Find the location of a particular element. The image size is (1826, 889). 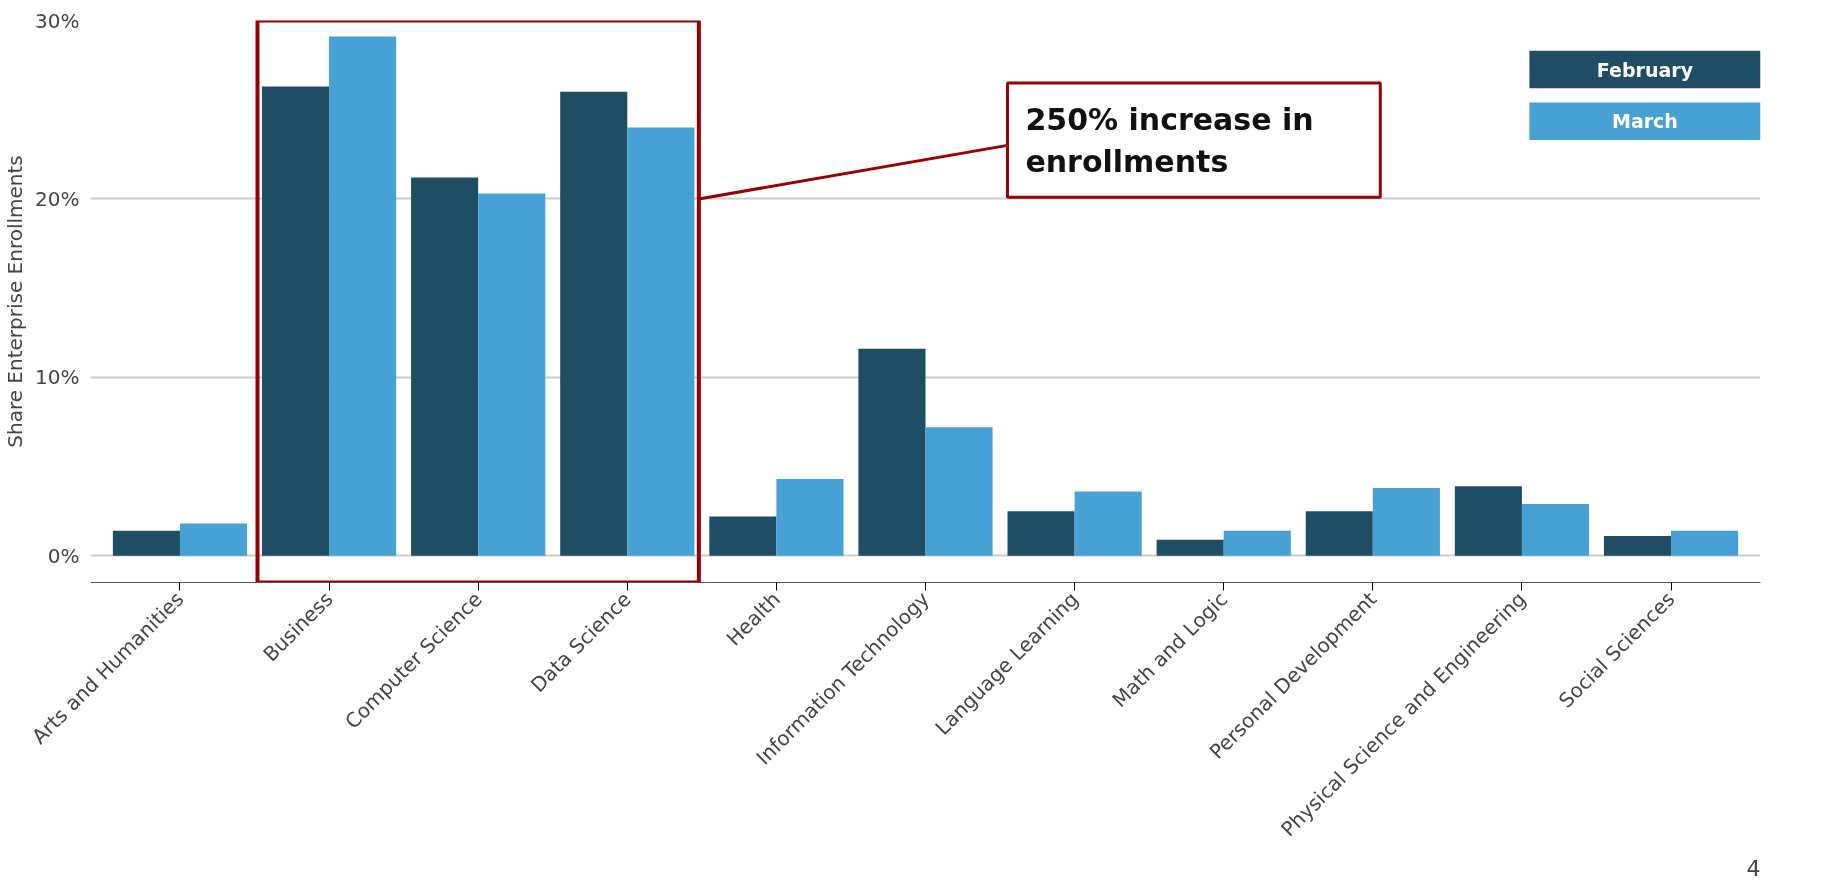

text: March is located at coordinates (1645, 121).